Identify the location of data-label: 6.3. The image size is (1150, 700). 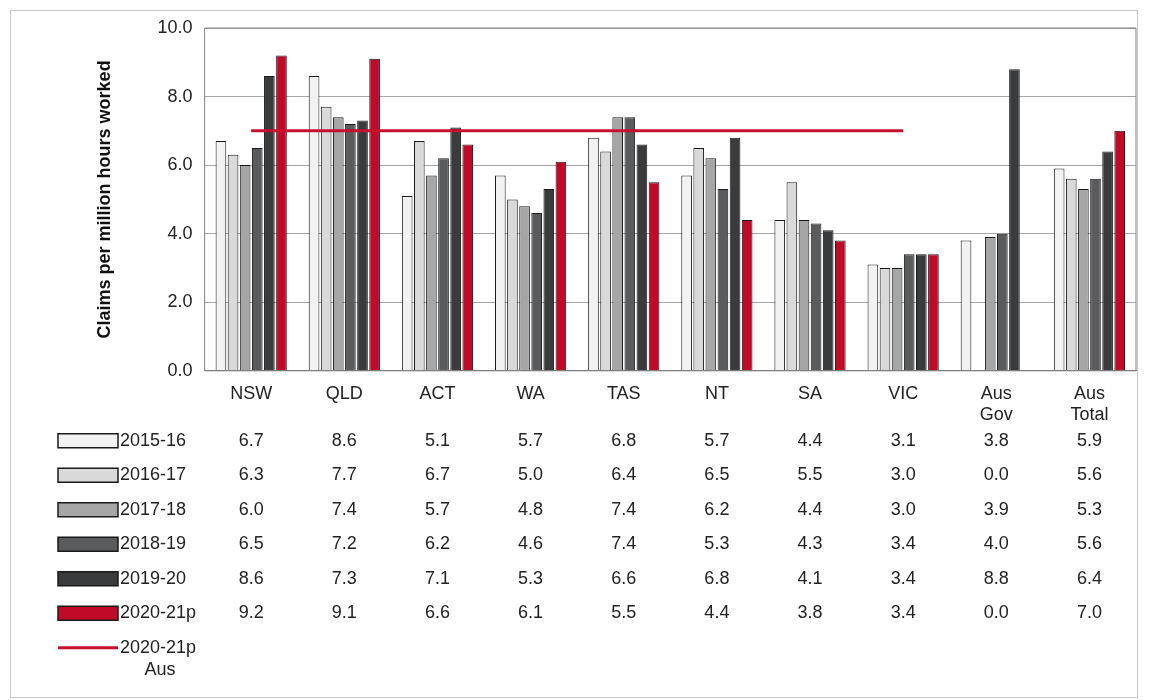
(251, 474).